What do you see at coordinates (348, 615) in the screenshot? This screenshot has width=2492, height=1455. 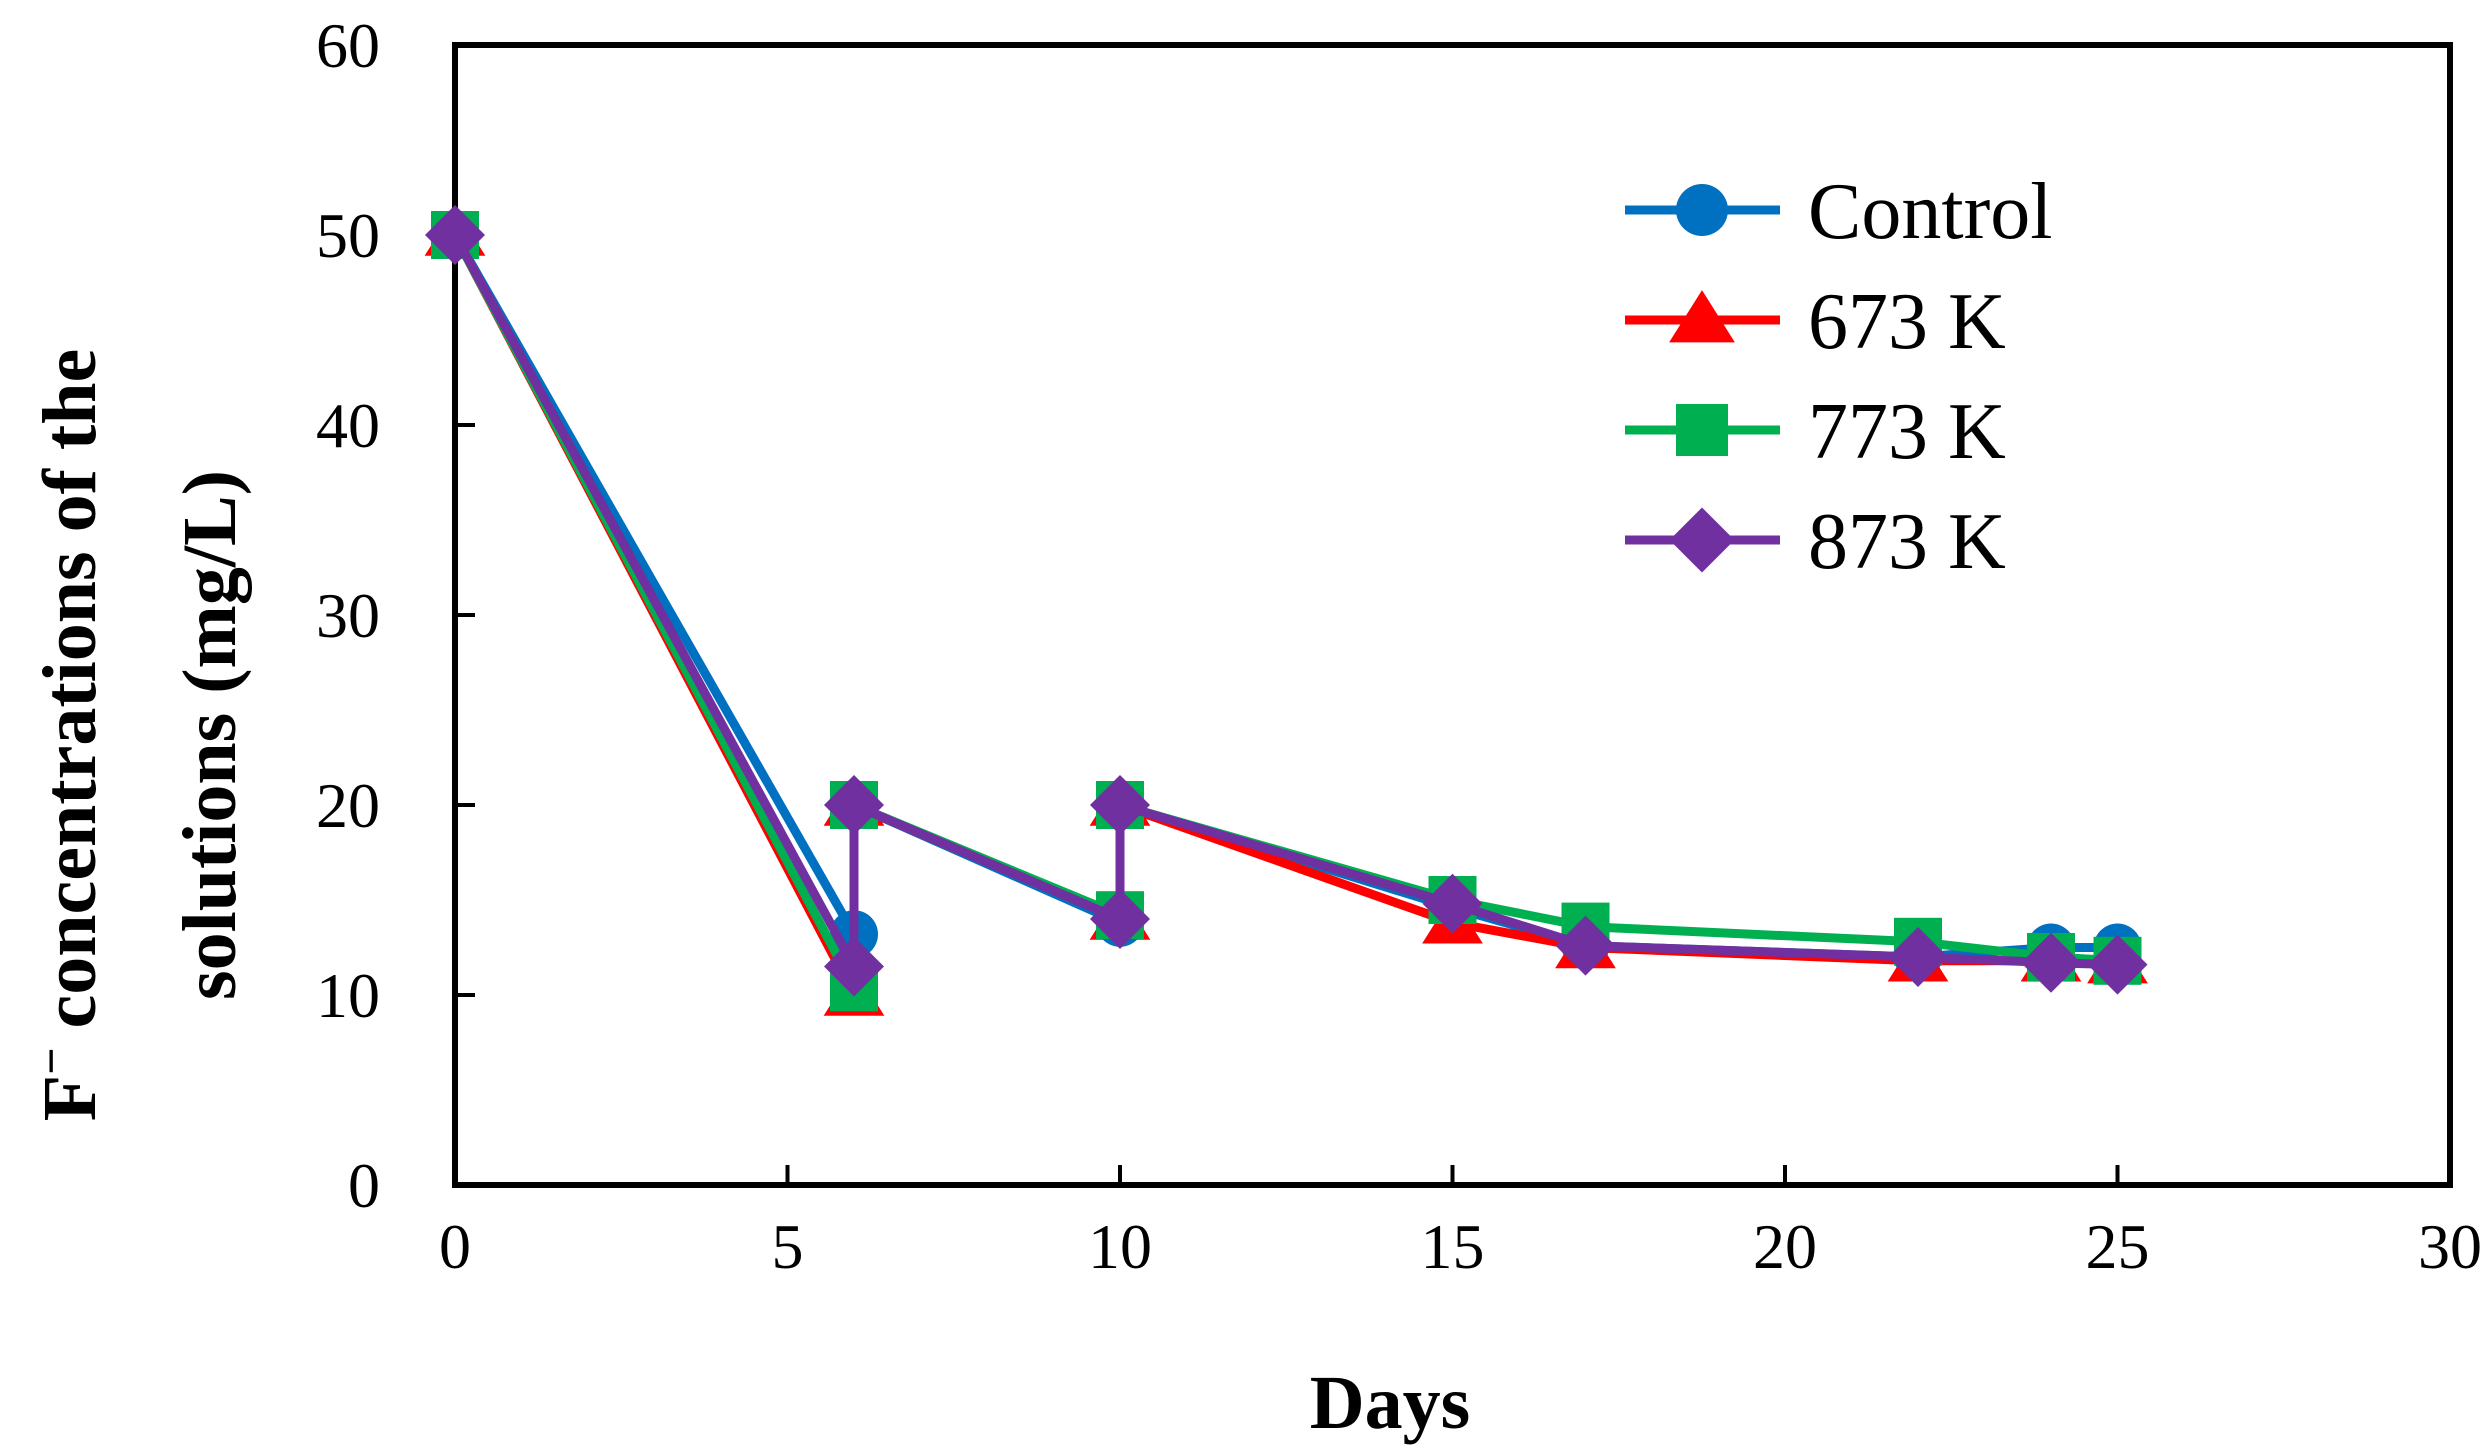 I see `y-tick-label: 30` at bounding box center [348, 615].